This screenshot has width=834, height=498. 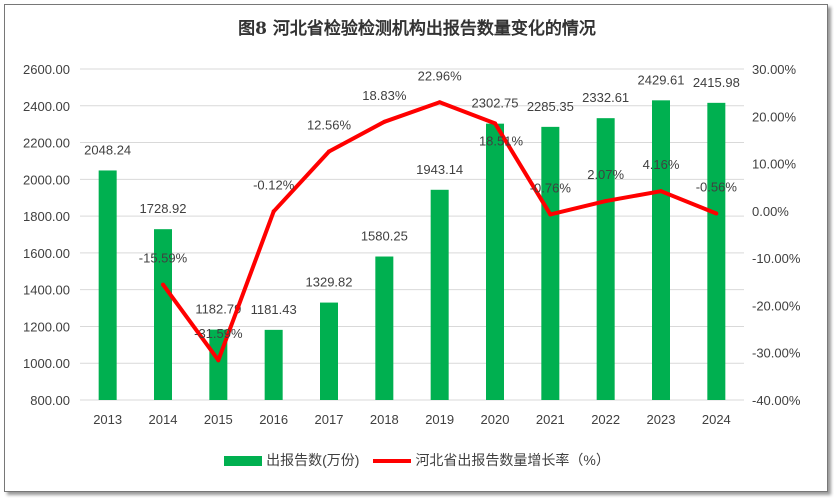 What do you see at coordinates (46, 179) in the screenshot?
I see `y-tick-left: 2000.00` at bounding box center [46, 179].